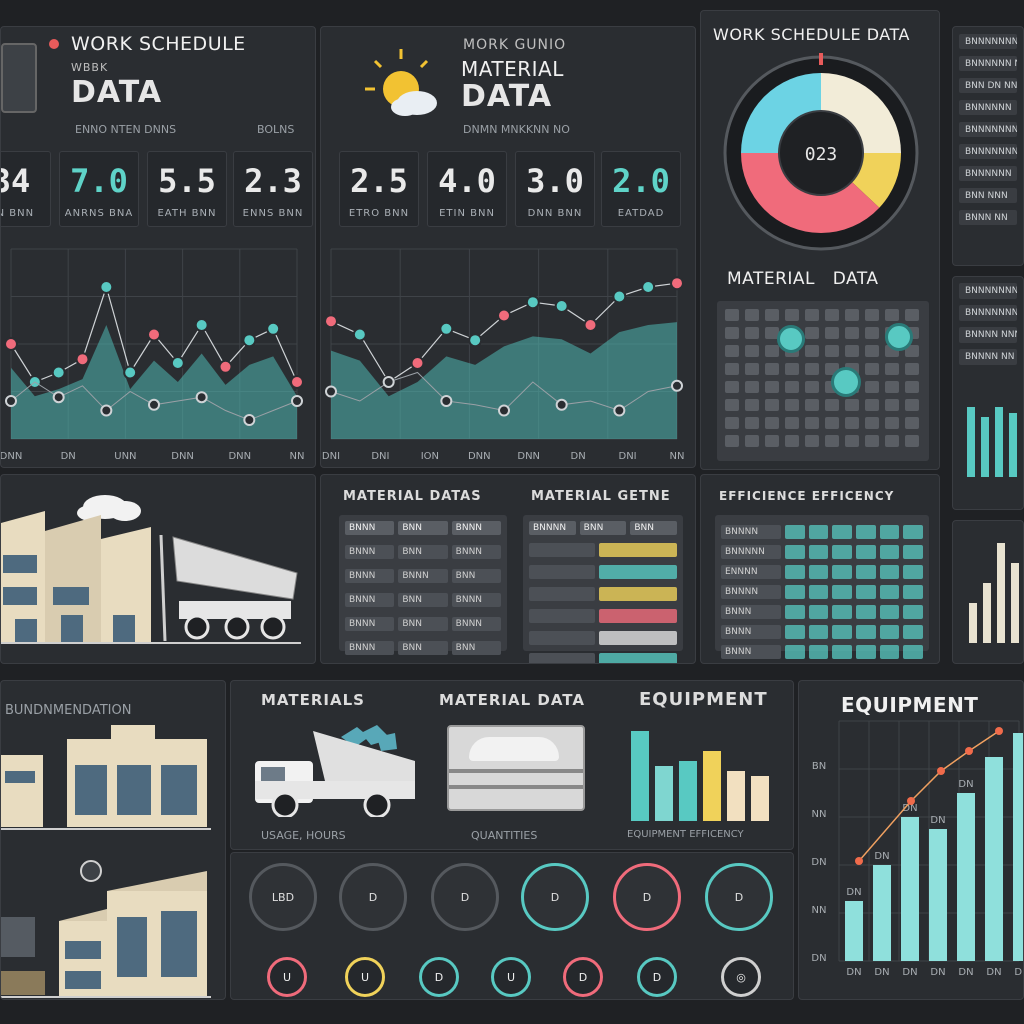 The width and height of the screenshot is (1024, 1024). I want to click on target-icon: ◎, so click(741, 977).